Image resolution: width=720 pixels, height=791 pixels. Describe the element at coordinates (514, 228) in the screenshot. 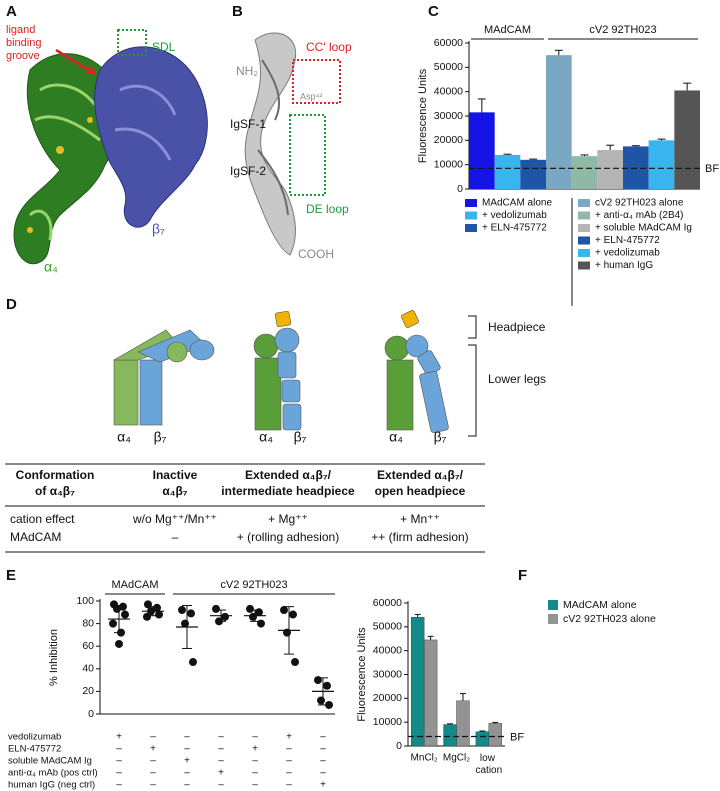

I see `legend-label: + ELN-475772` at that location.